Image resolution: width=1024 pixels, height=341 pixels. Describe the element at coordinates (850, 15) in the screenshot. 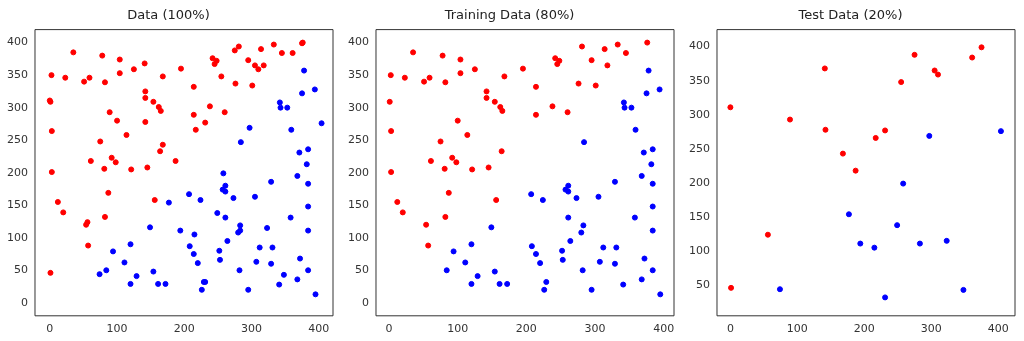

I see `chart-title: Test Data (20%)` at that location.